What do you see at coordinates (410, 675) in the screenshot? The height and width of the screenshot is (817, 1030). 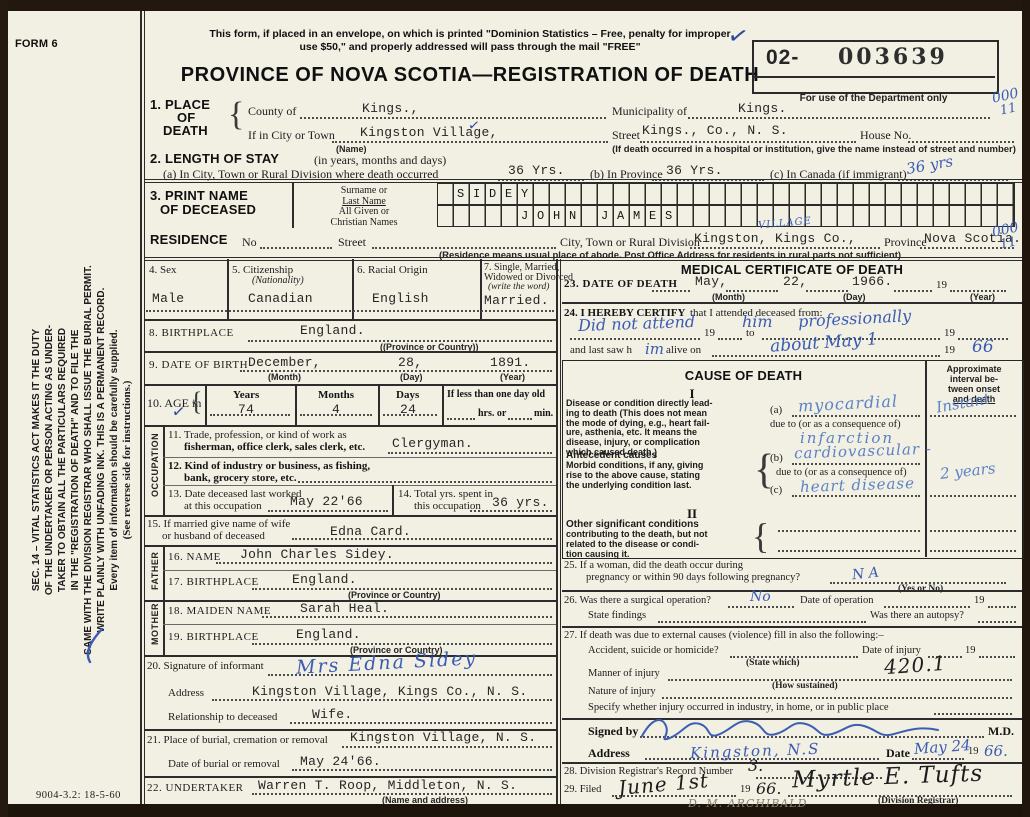 I see `informant-dots` at bounding box center [410, 675].